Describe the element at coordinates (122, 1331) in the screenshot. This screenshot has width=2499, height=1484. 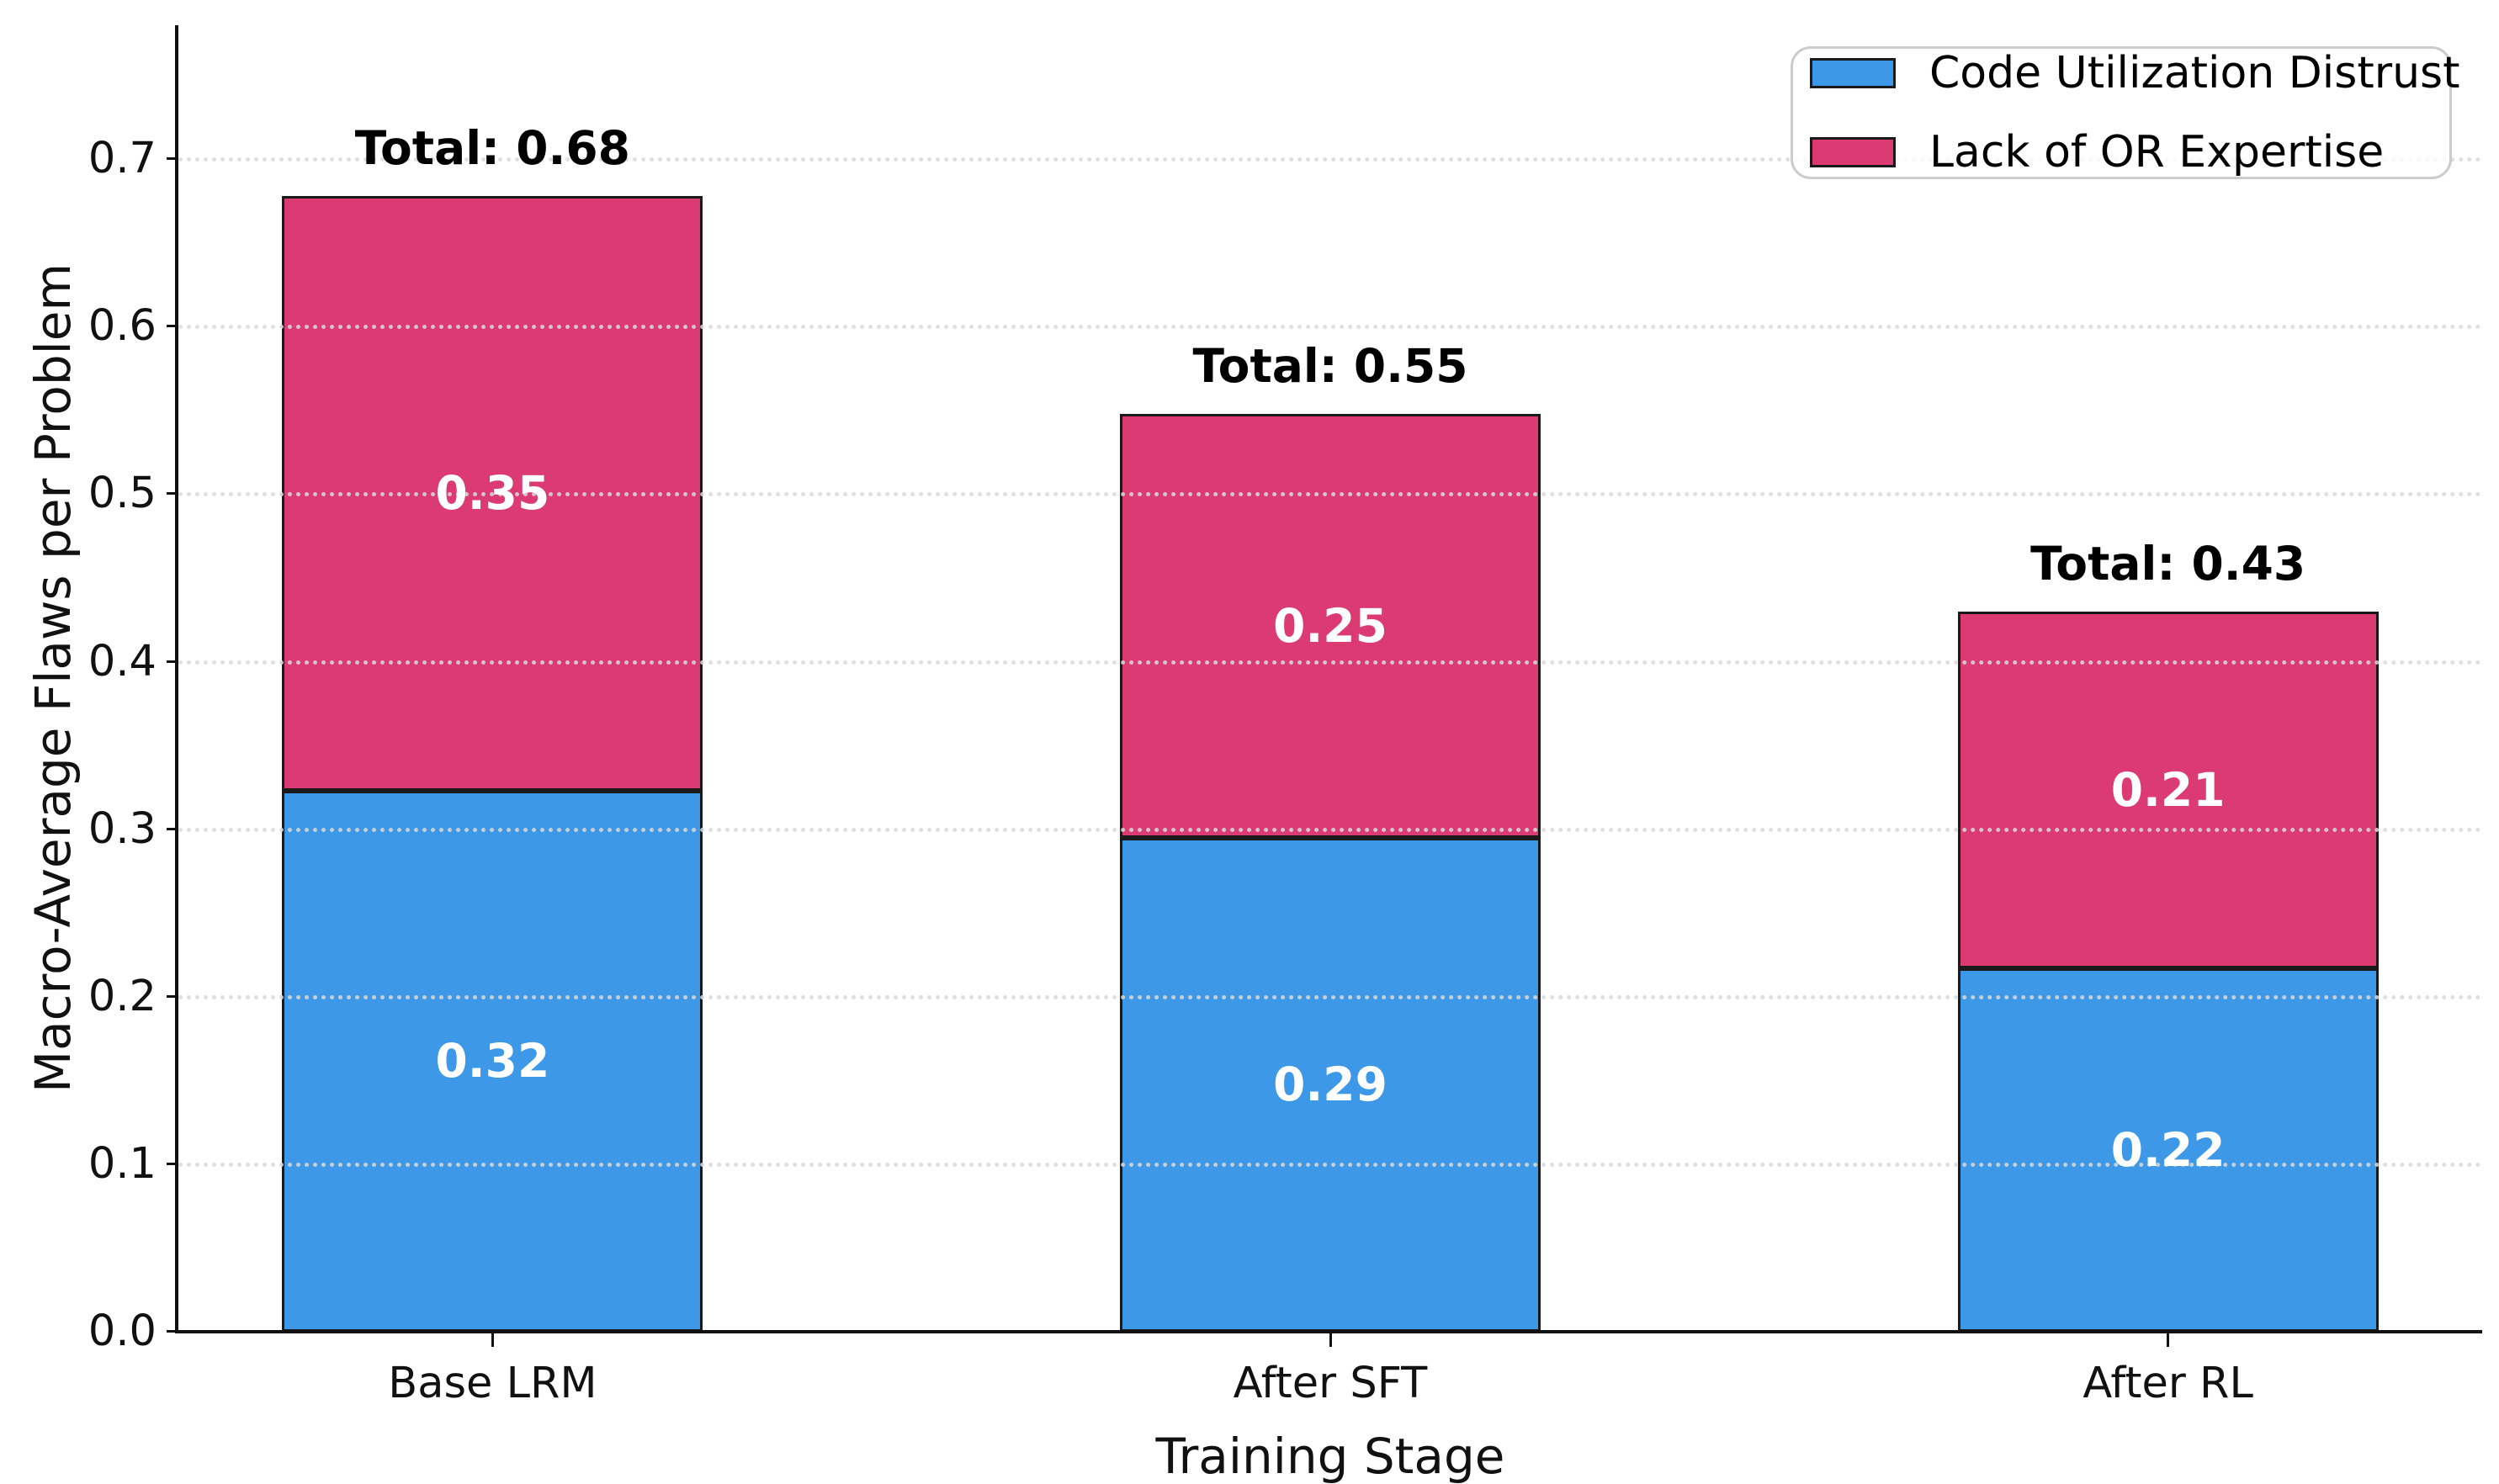
I see `y-tick-label: 0.0` at that location.